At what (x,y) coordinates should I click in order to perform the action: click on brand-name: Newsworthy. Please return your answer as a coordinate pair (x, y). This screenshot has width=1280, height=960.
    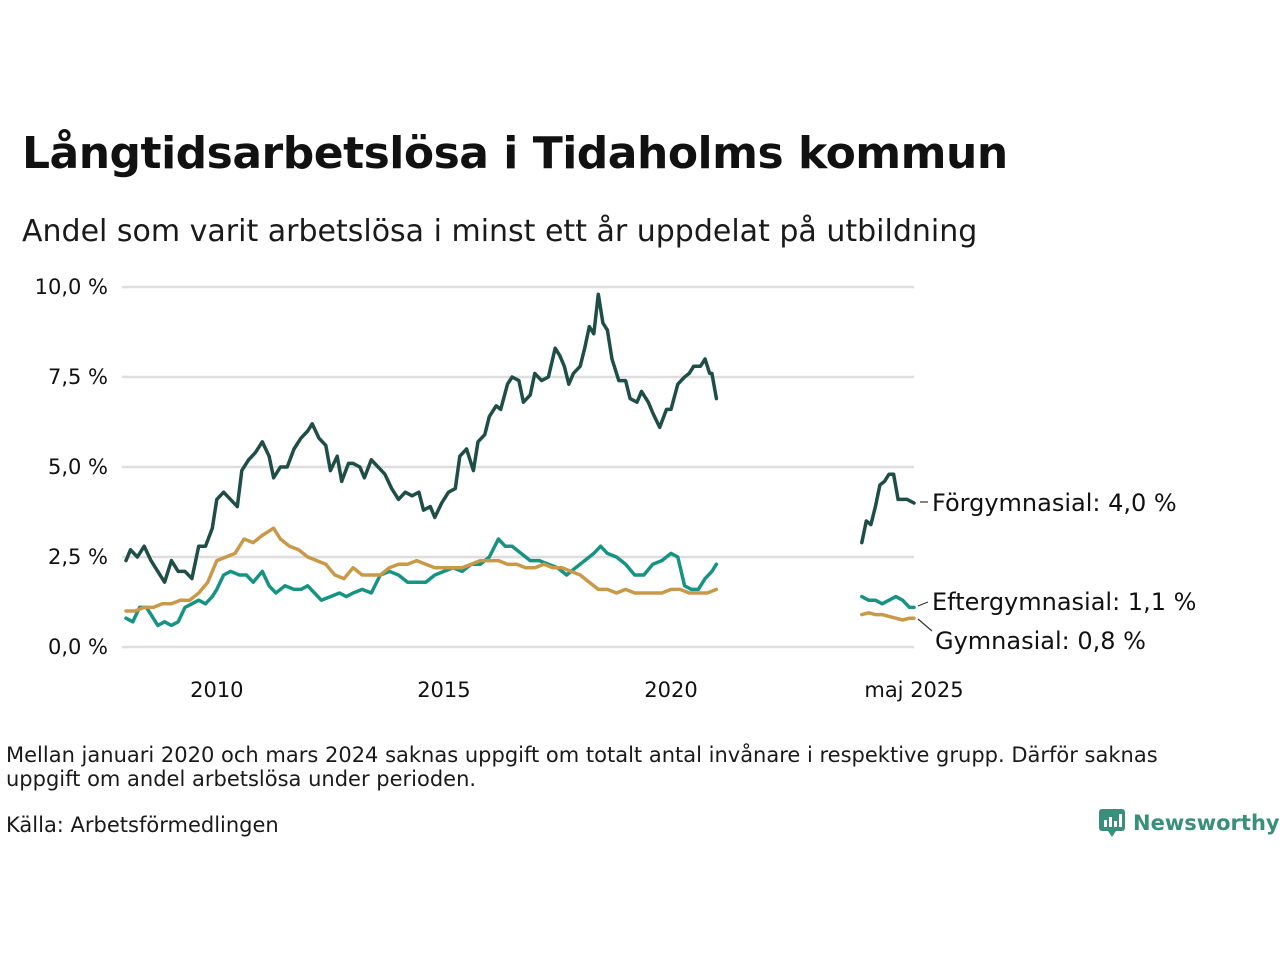
    Looking at the image, I should click on (1206, 823).